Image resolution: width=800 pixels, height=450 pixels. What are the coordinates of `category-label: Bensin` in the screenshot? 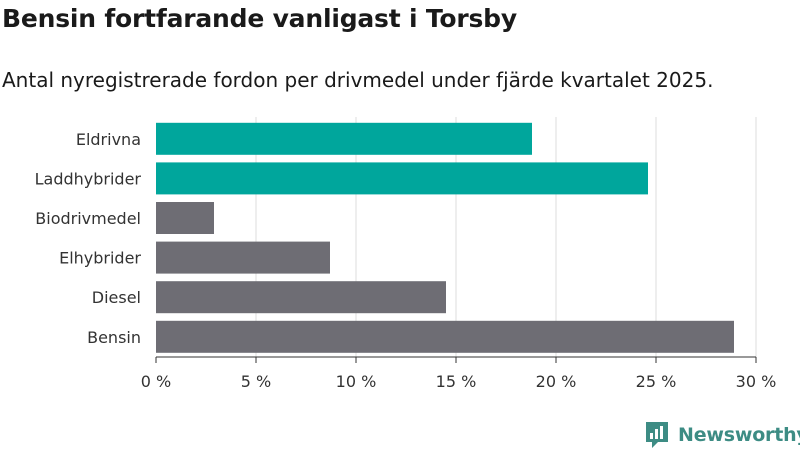 It's located at (114, 337).